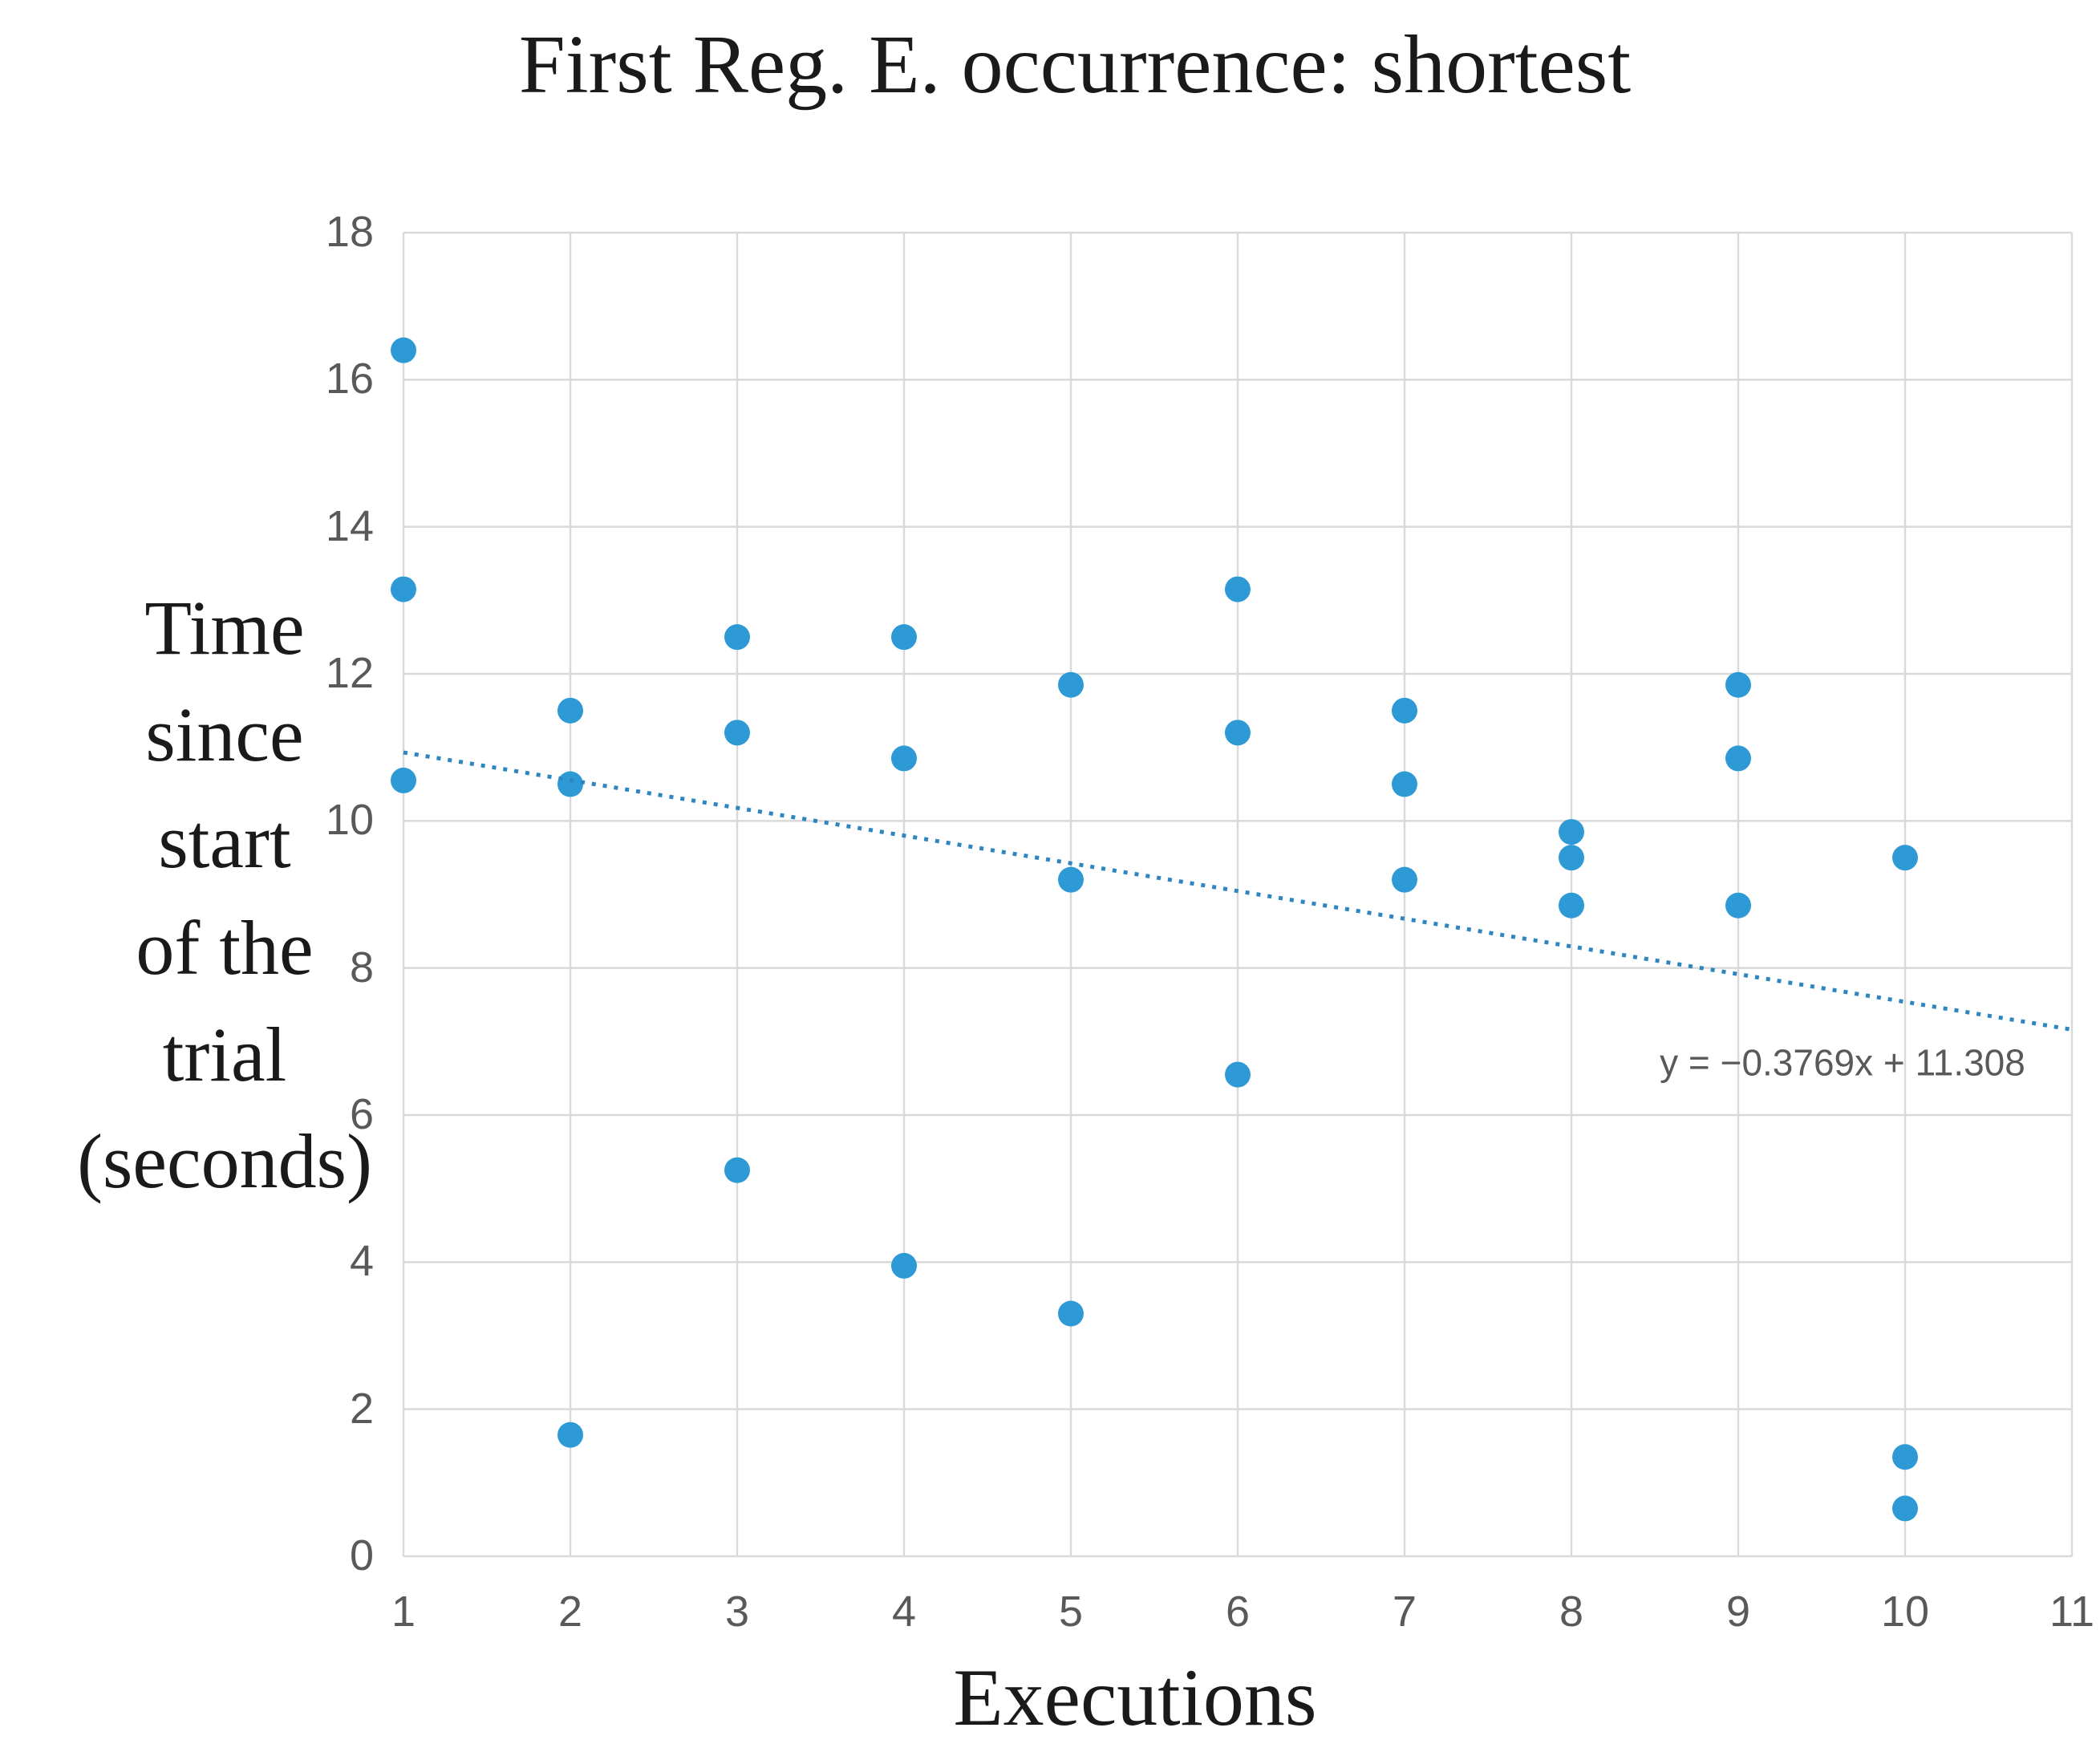 Image resolution: width=2100 pixels, height=1756 pixels. Describe the element at coordinates (224, 628) in the screenshot. I see `y-axis-title-line: Time` at that location.